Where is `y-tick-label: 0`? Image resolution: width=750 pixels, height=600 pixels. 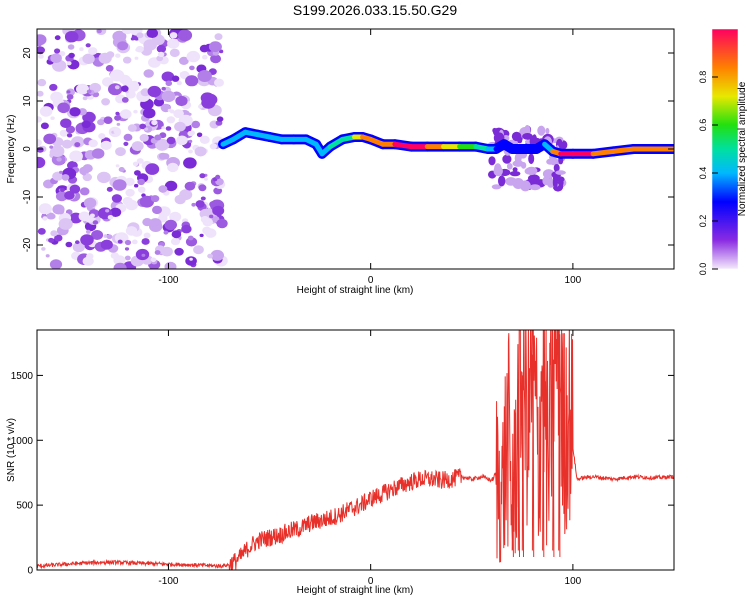
y-tick-label: 0 is located at coordinates (27, 149).